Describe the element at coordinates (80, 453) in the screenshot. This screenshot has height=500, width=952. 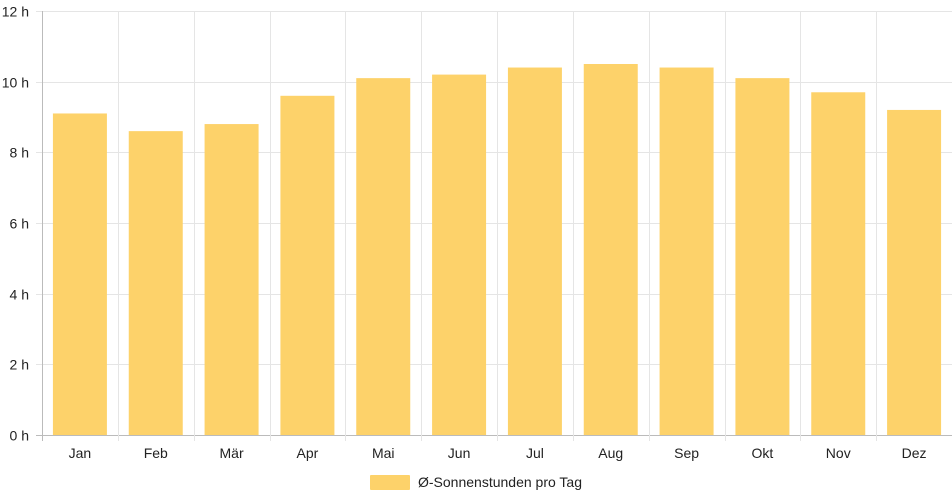
I see `x-tick-label: Jan` at that location.